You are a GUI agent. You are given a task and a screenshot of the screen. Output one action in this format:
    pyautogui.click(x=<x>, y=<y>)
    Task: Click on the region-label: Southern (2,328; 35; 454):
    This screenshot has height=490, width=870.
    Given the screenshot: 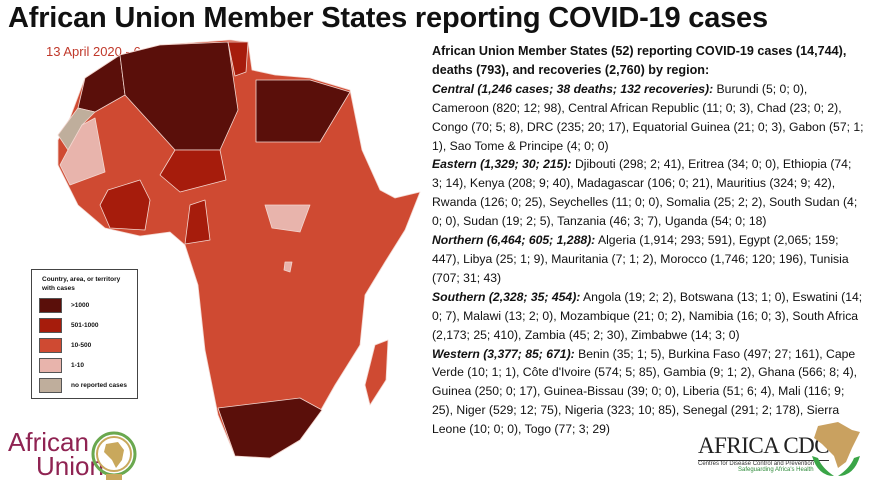 What is the action you would take?
    pyautogui.click(x=506, y=296)
    